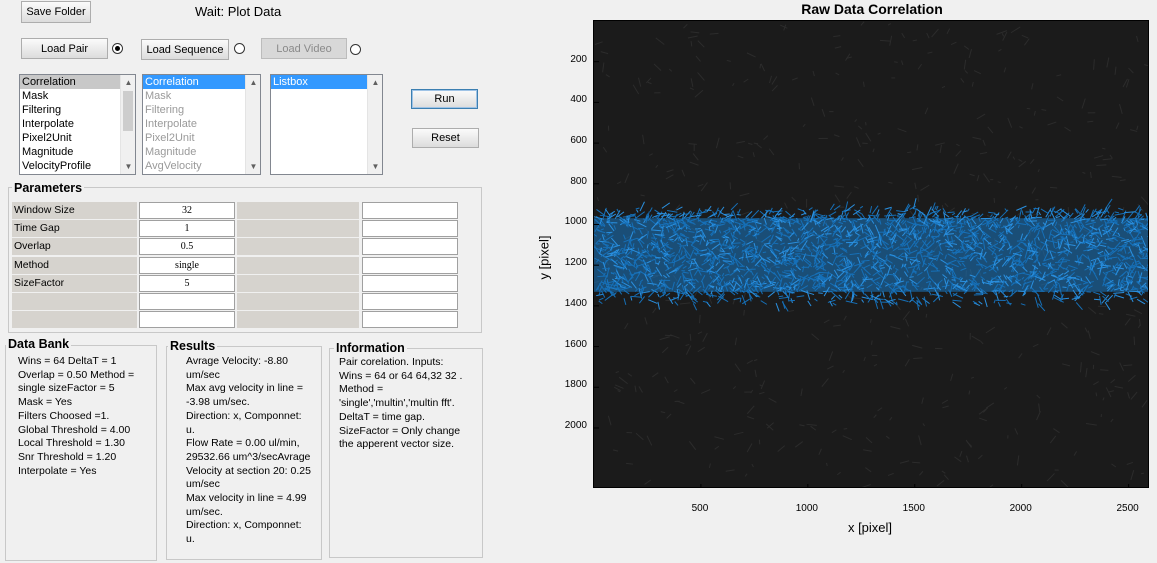 Image resolution: width=1157 pixels, height=563 pixels. What do you see at coordinates (326, 82) in the screenshot?
I see `list-item: Listbox` at bounding box center [326, 82].